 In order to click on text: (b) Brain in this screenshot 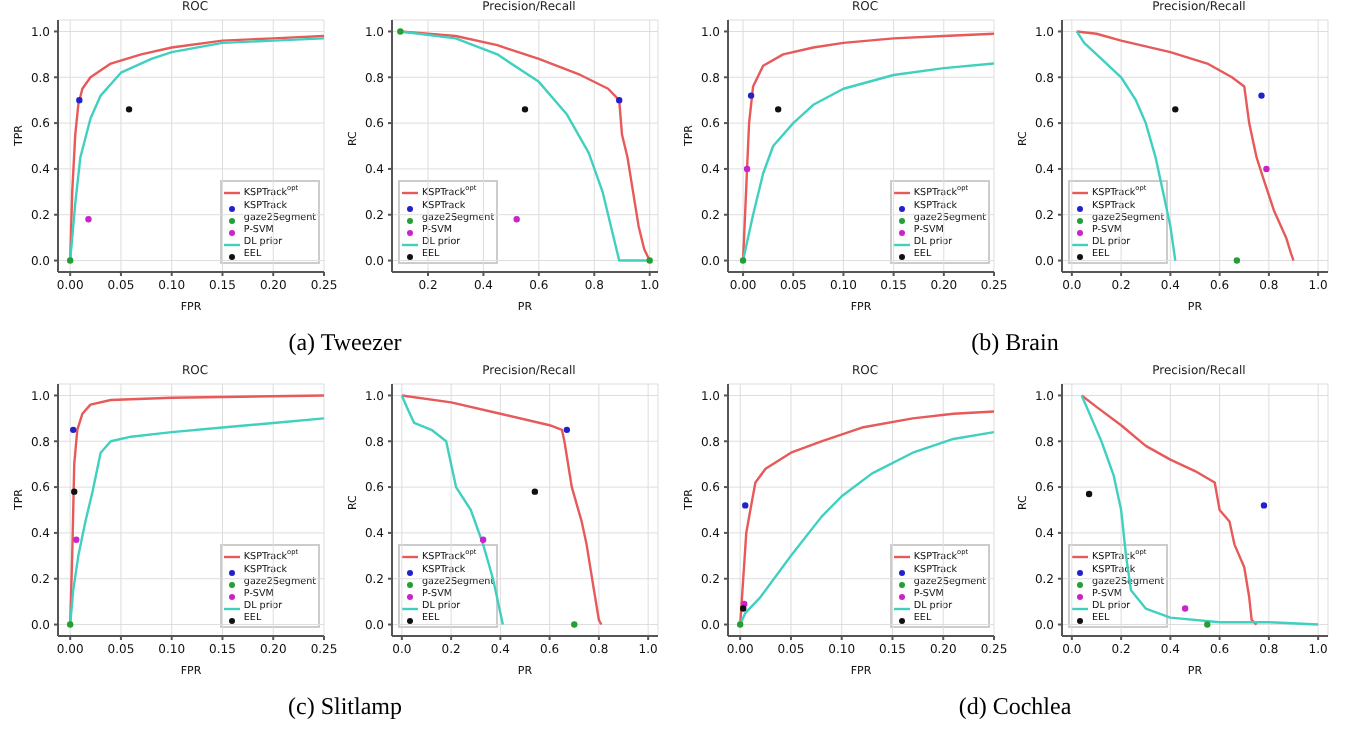, I will do `click(1015, 342)`.